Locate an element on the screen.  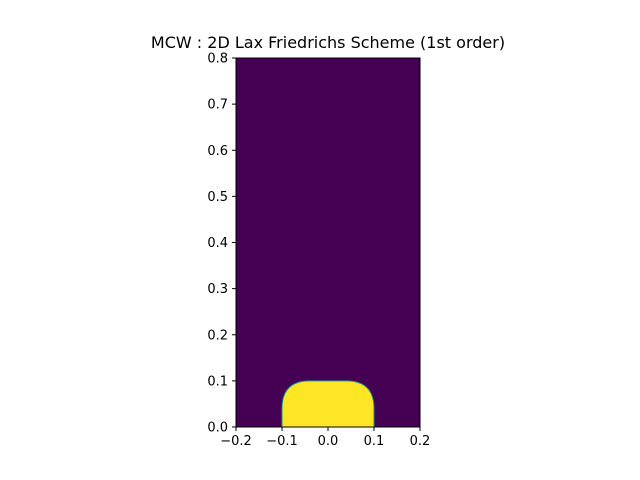
y-tick-label: 0.1 is located at coordinates (217, 381).